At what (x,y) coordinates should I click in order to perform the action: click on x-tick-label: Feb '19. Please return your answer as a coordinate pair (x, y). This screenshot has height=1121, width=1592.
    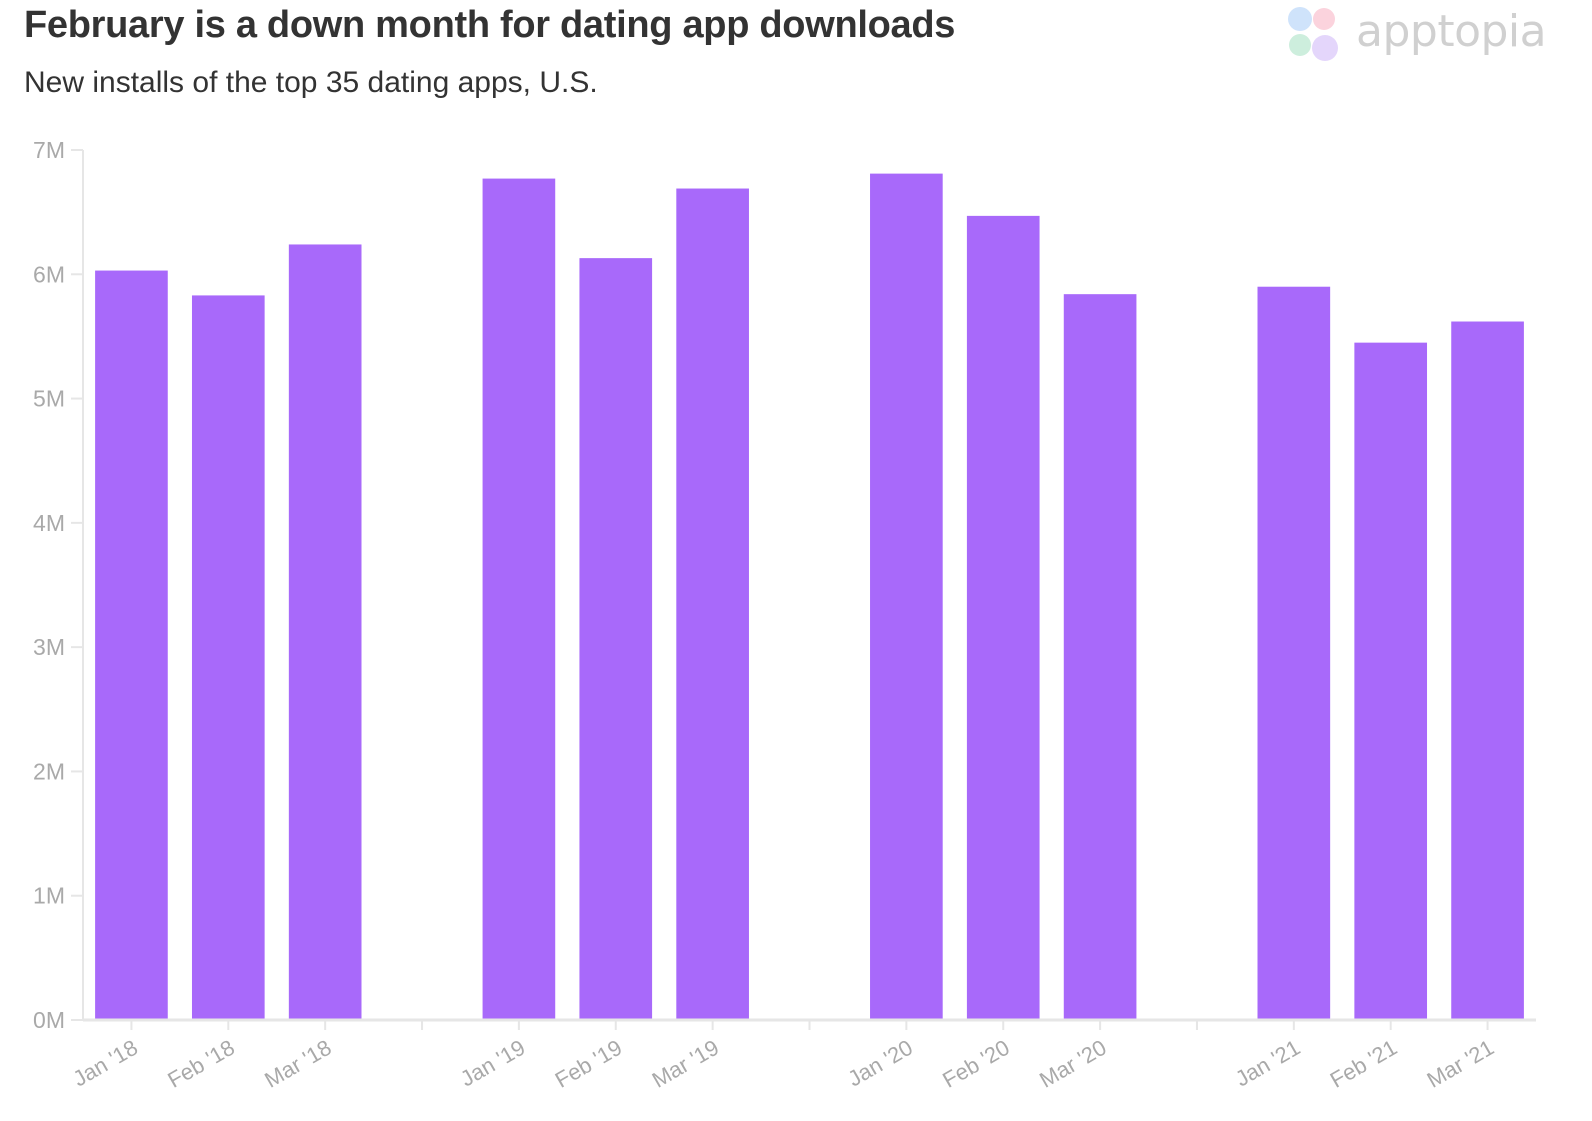
    Looking at the image, I should click on (588, 1064).